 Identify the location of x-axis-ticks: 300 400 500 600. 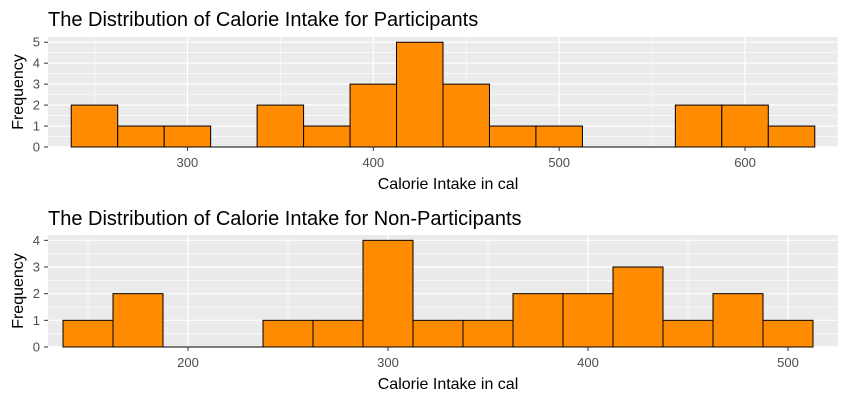
(466, 158).